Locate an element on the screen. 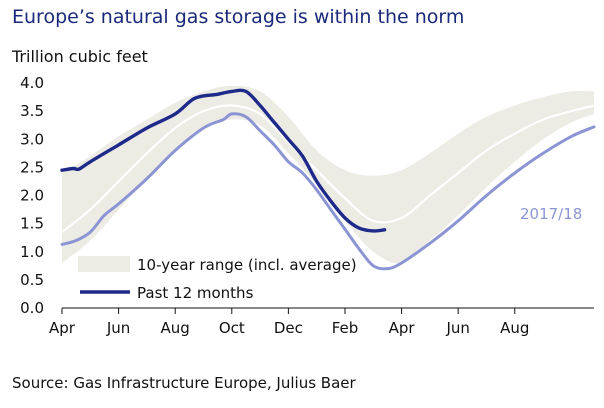  x-tick-label: Feb is located at coordinates (345, 328).